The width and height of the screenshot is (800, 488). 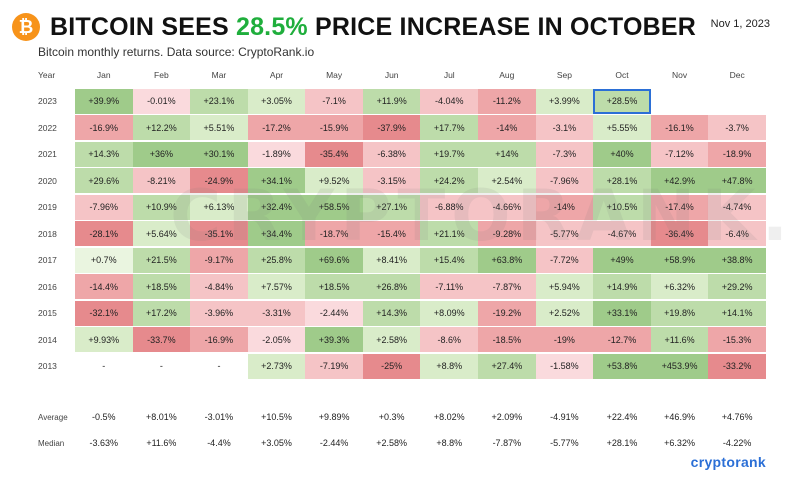 What do you see at coordinates (47, 339) in the screenshot?
I see `year-label: 2014` at bounding box center [47, 339].